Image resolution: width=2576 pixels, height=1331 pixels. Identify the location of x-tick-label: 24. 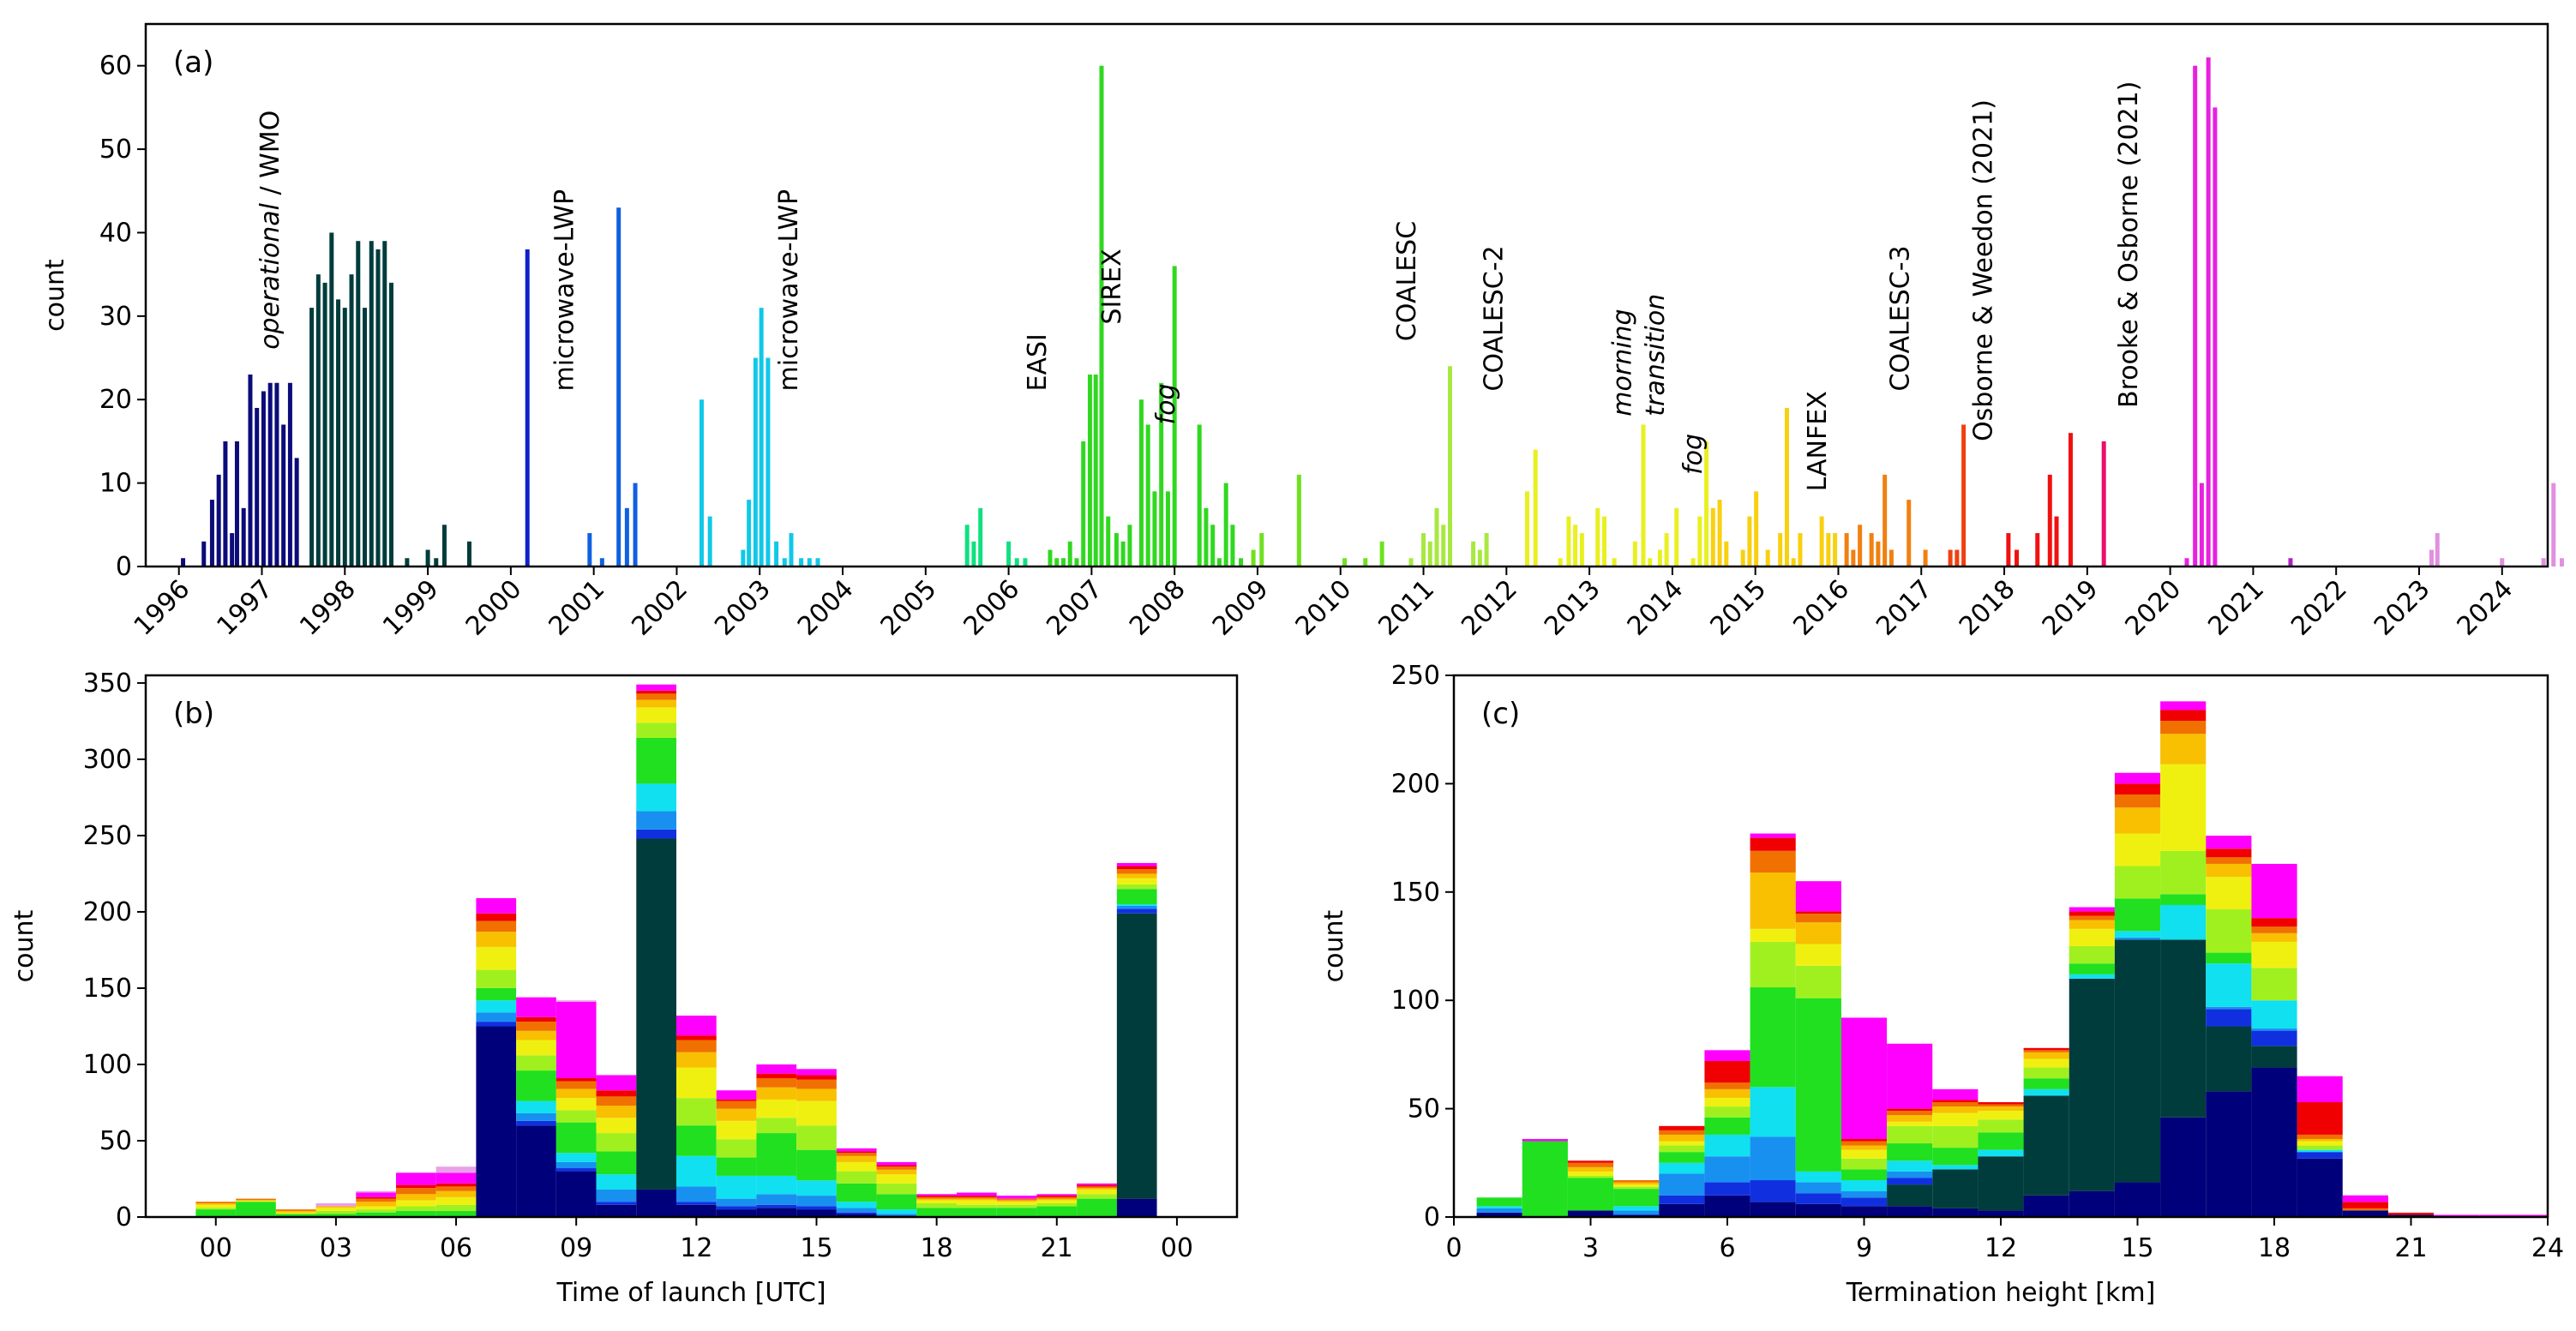
(2547, 1248).